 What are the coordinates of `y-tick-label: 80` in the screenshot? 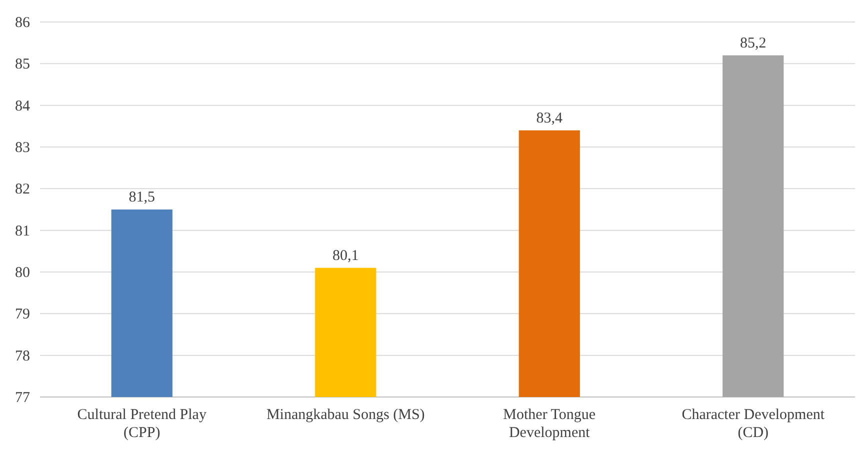 It's located at (22, 273).